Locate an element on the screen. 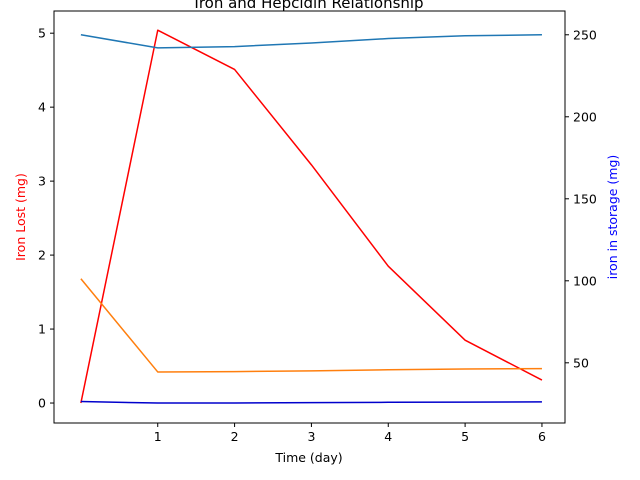  y-left-tick-label: 1 is located at coordinates (42, 329).